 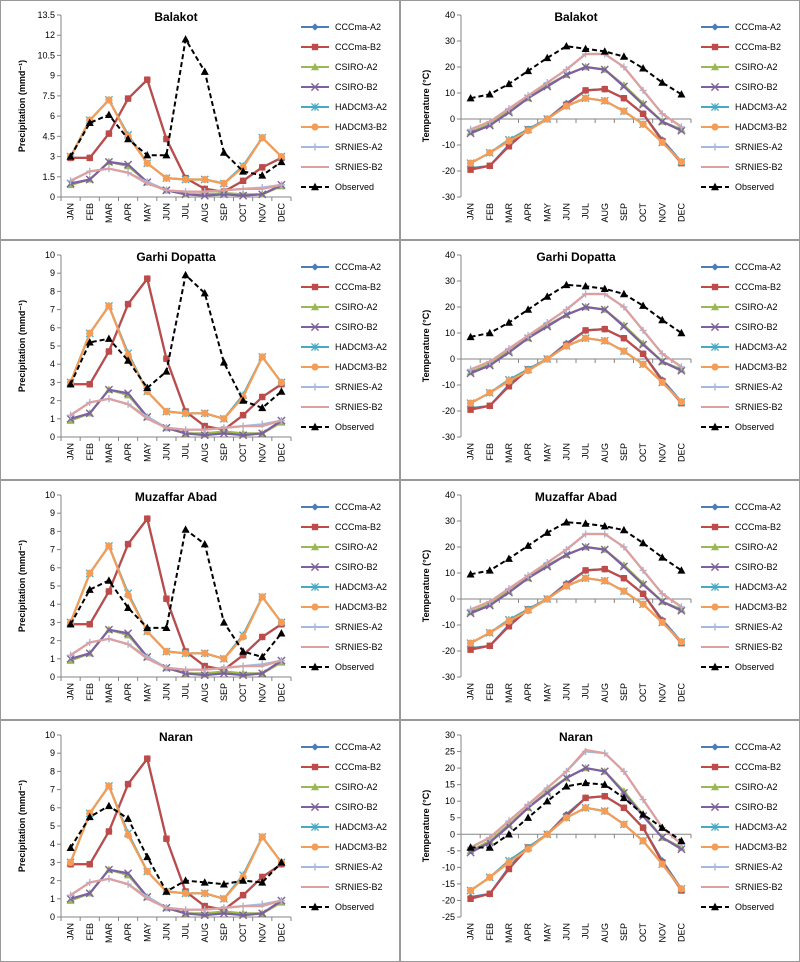 What do you see at coordinates (662, 693) in the screenshot?
I see `x-tick-label: NOV` at bounding box center [662, 693].